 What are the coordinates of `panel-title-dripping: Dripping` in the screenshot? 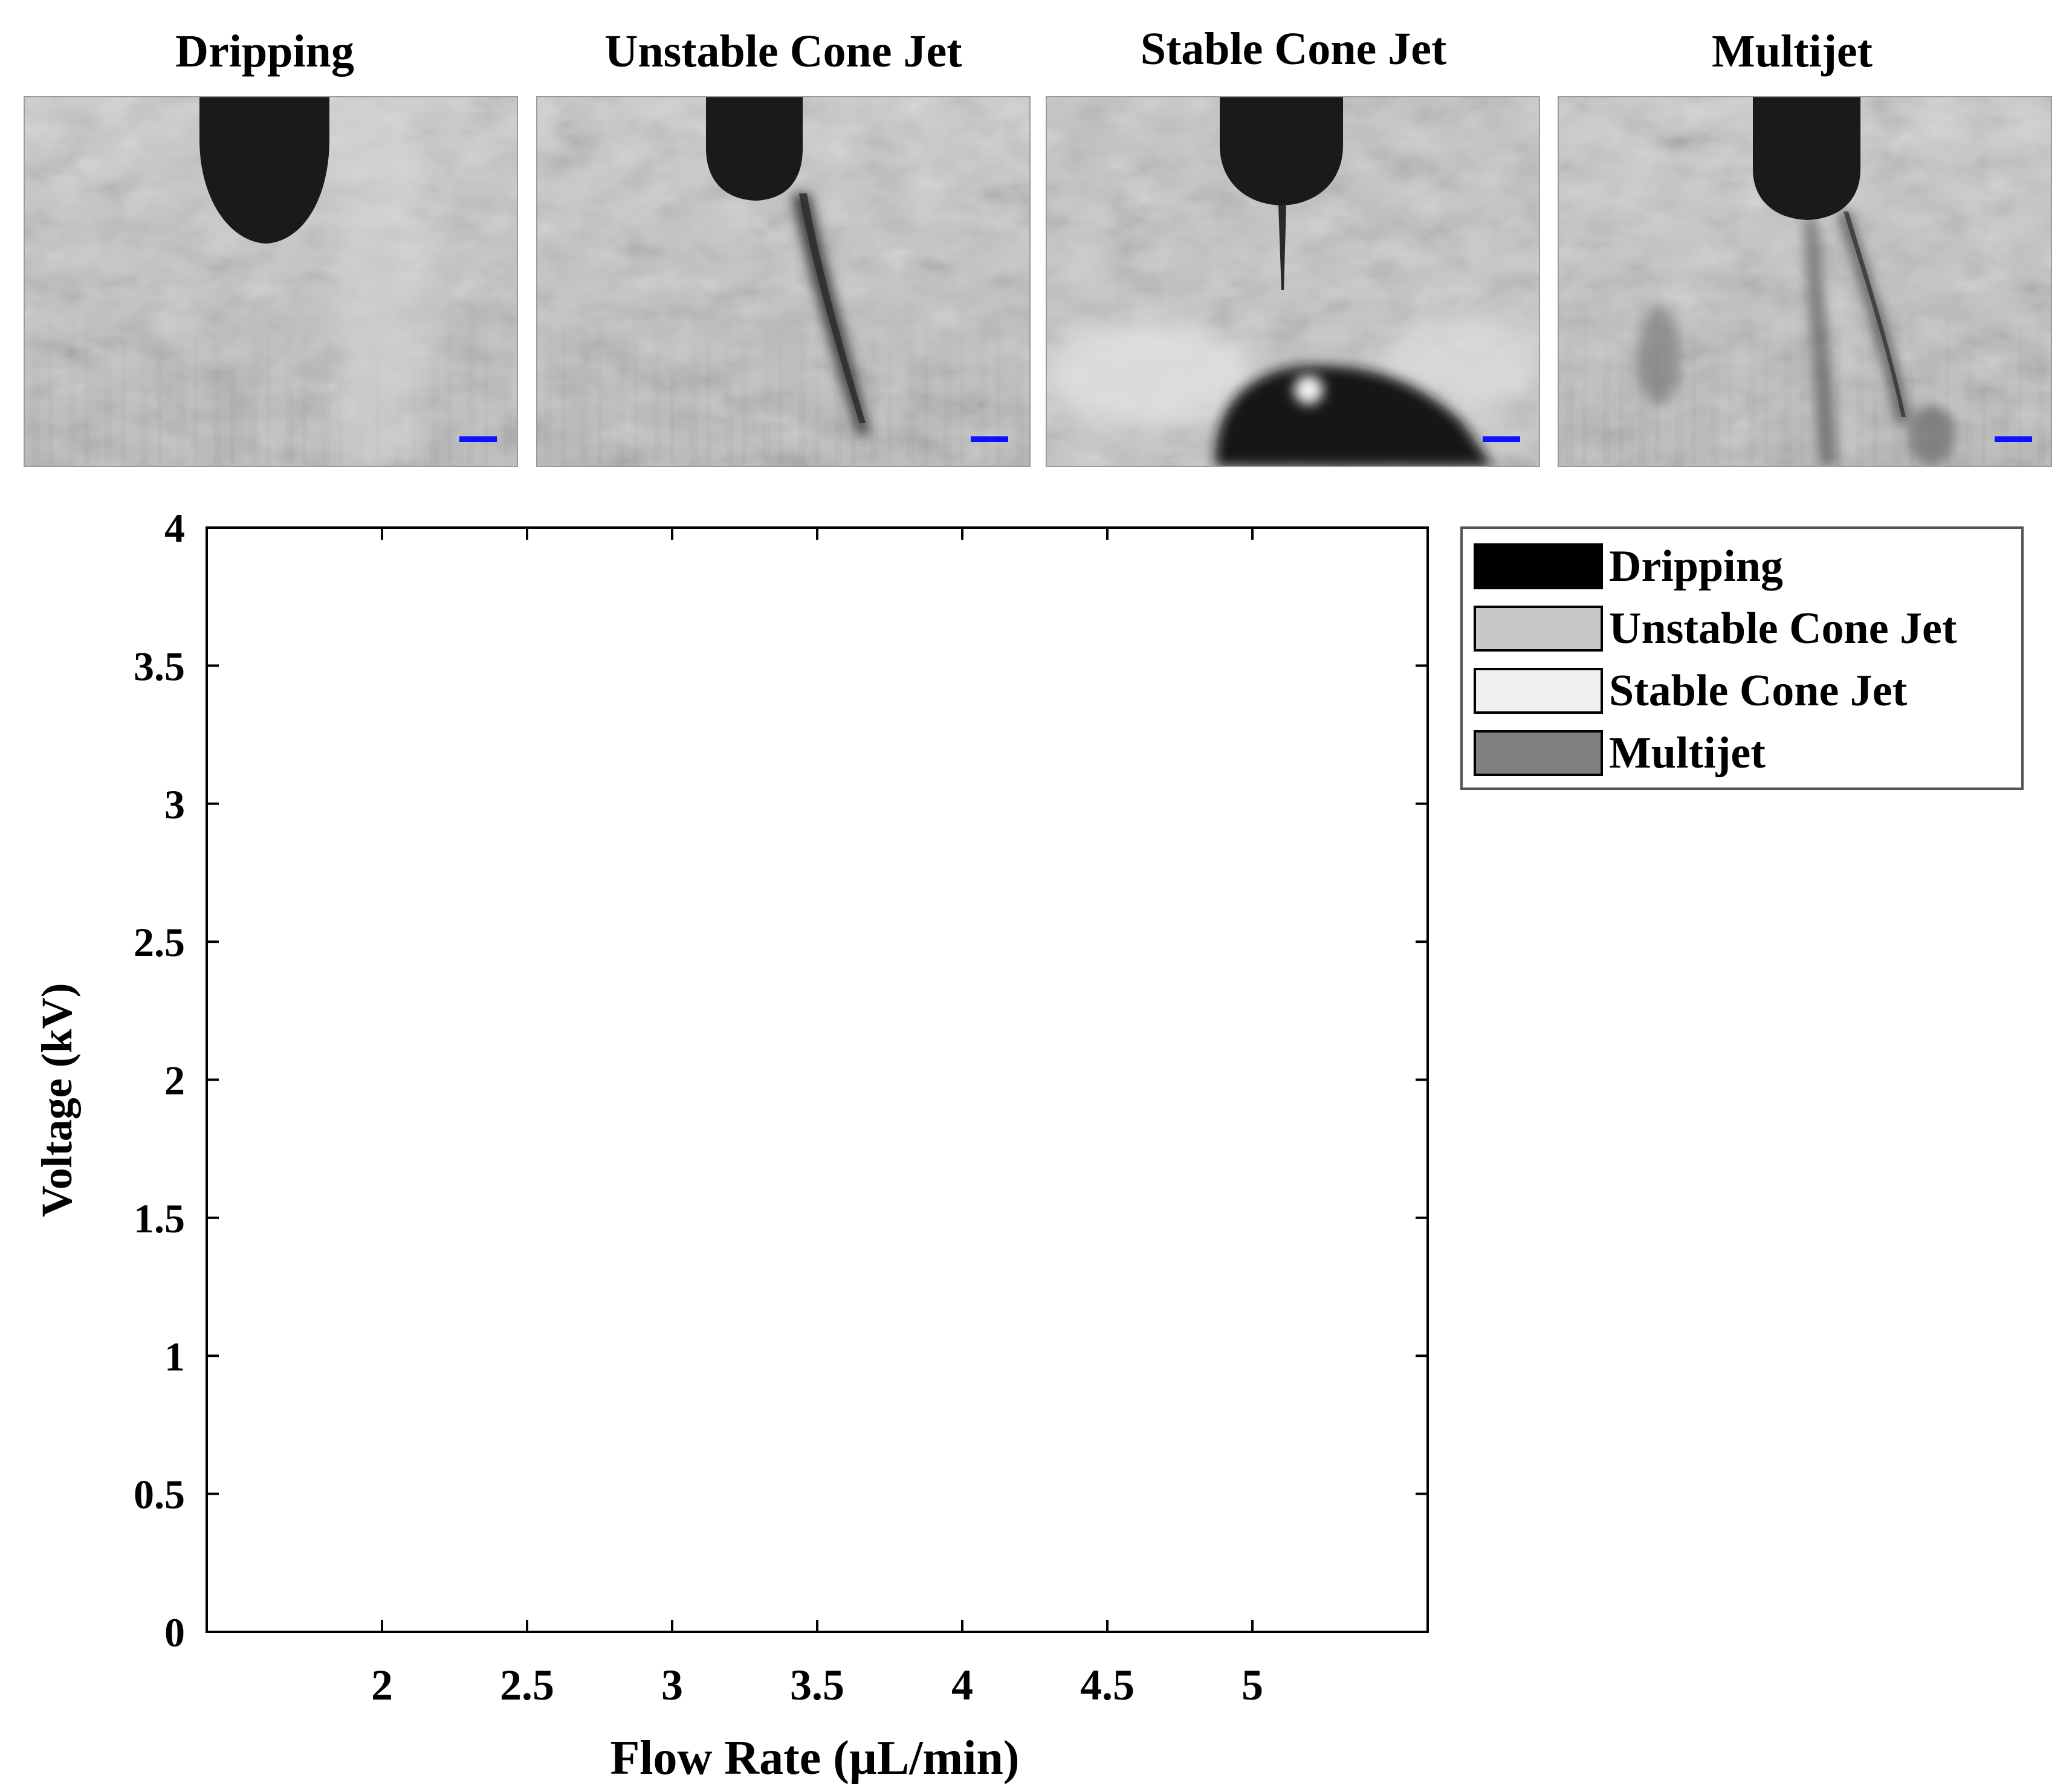 It's located at (264, 52).